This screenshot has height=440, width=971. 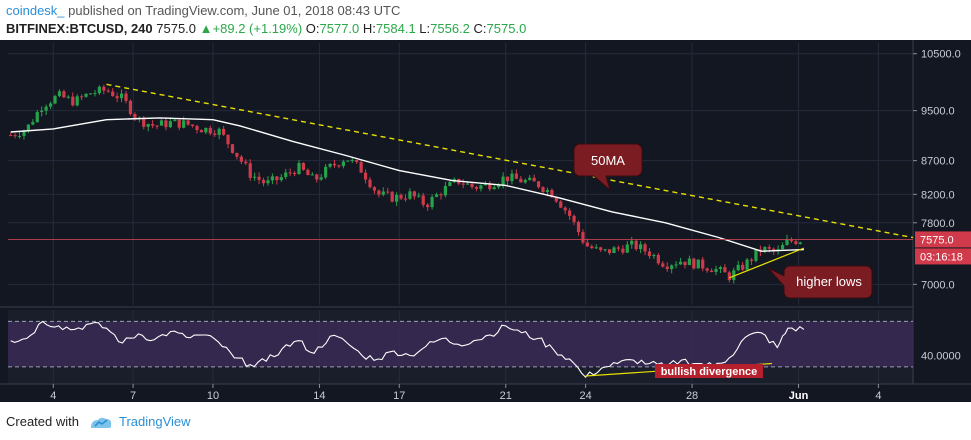 What do you see at coordinates (692, 396) in the screenshot?
I see `time-tick-label: 28` at bounding box center [692, 396].